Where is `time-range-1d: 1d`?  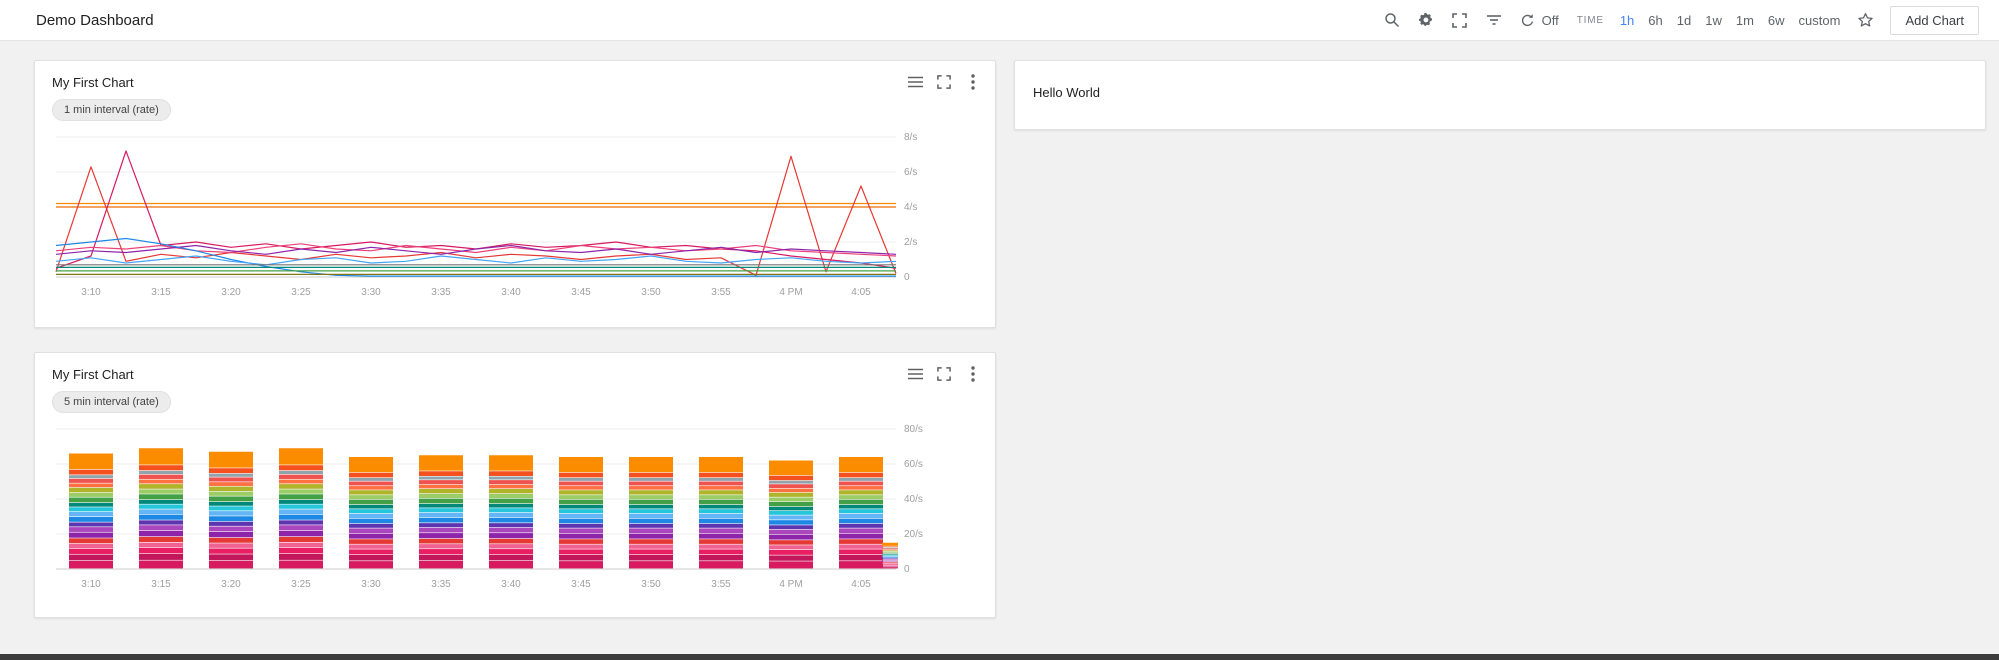 time-range-1d: 1d is located at coordinates (1684, 20).